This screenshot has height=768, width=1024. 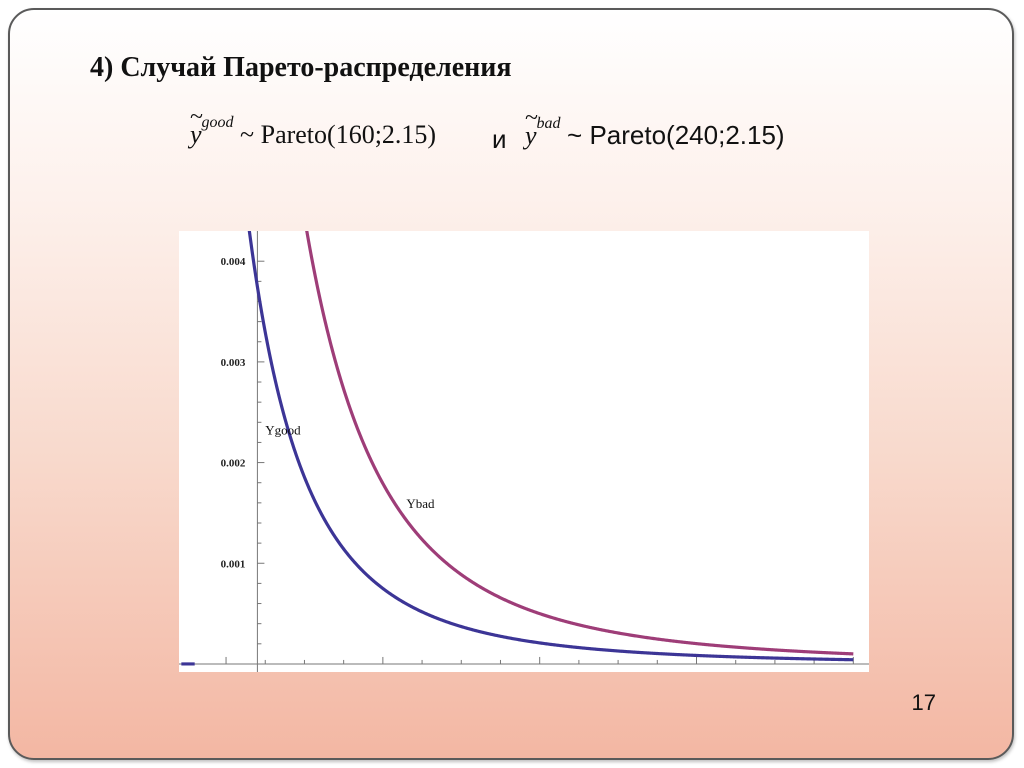 I want to click on formula-good: ~ ygood ~ Pareto(160;2.15), so click(x=313, y=127).